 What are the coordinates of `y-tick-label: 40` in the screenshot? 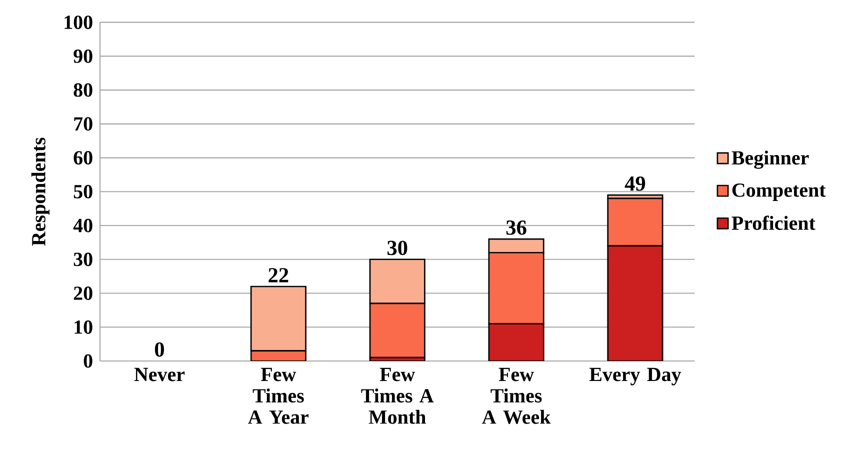 It's located at (82, 225).